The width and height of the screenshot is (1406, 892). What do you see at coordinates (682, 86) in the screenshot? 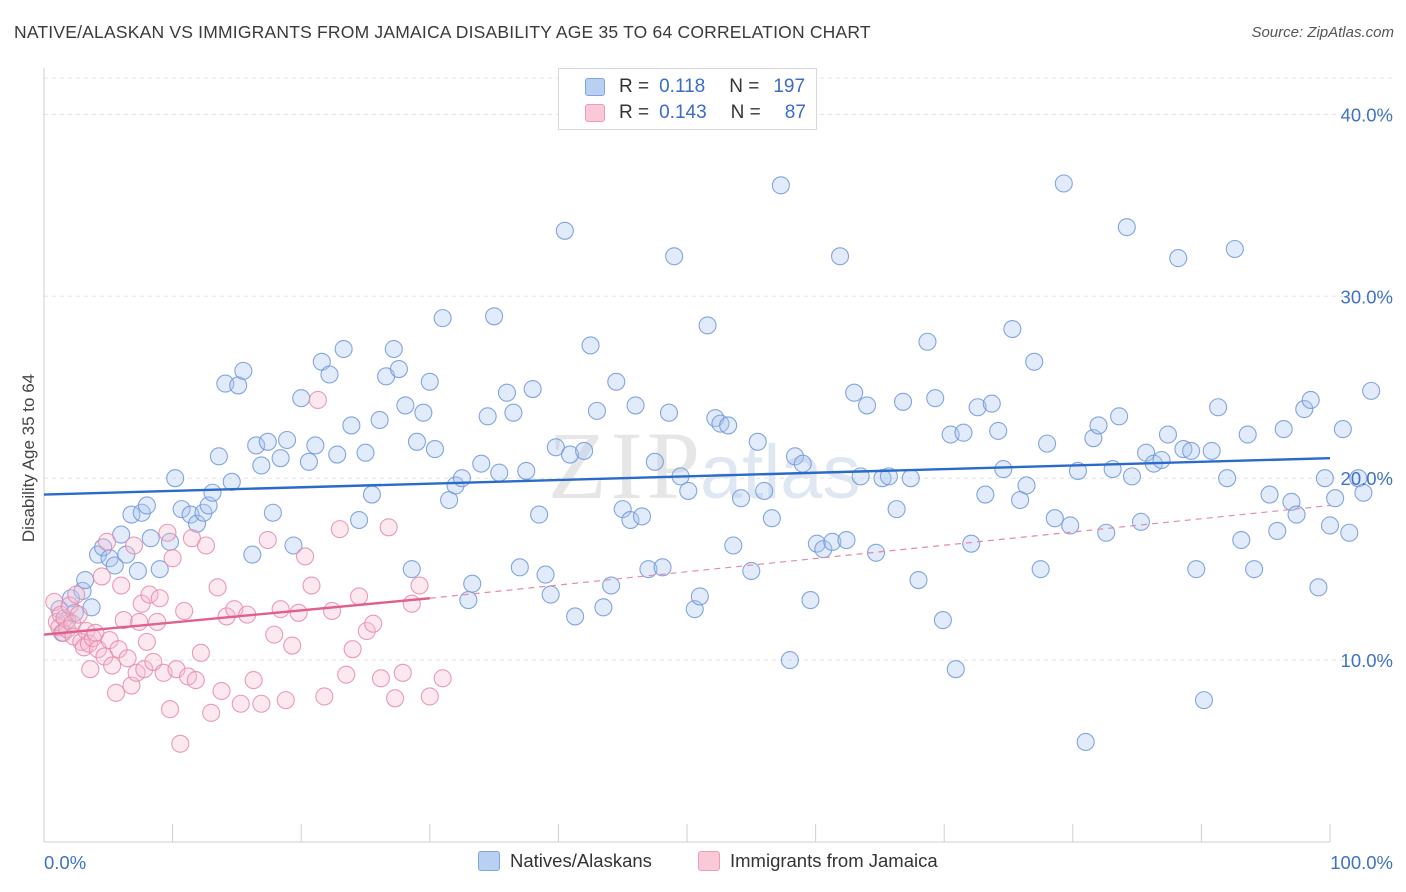
I see `r-value: 0.118` at bounding box center [682, 86].